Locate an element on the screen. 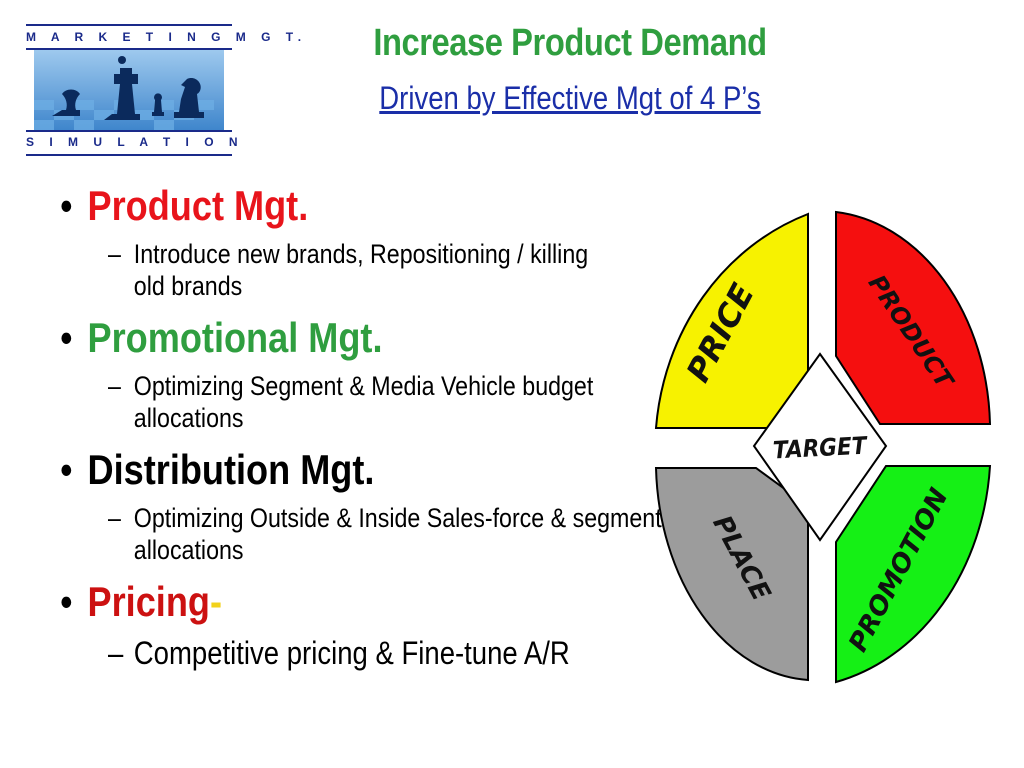 The image size is (1024, 768). product-quadrant is located at coordinates (913, 317).